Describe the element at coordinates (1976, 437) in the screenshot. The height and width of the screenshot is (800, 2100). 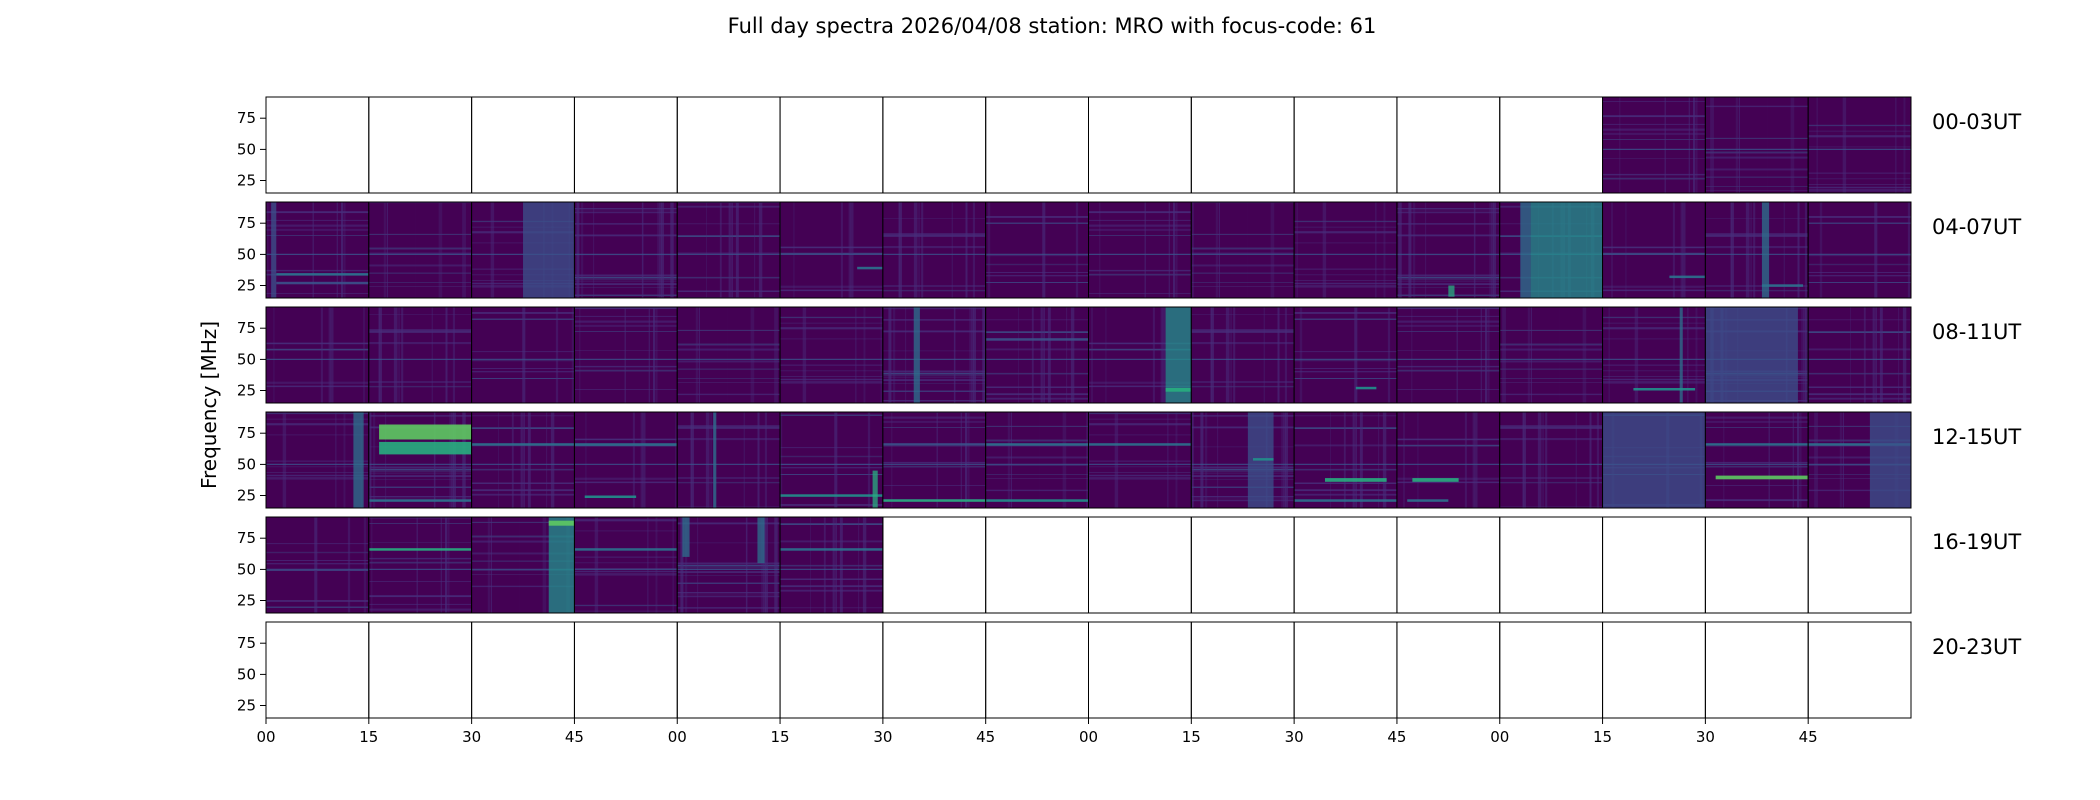
I see `row-time-label: 12-15UT` at that location.